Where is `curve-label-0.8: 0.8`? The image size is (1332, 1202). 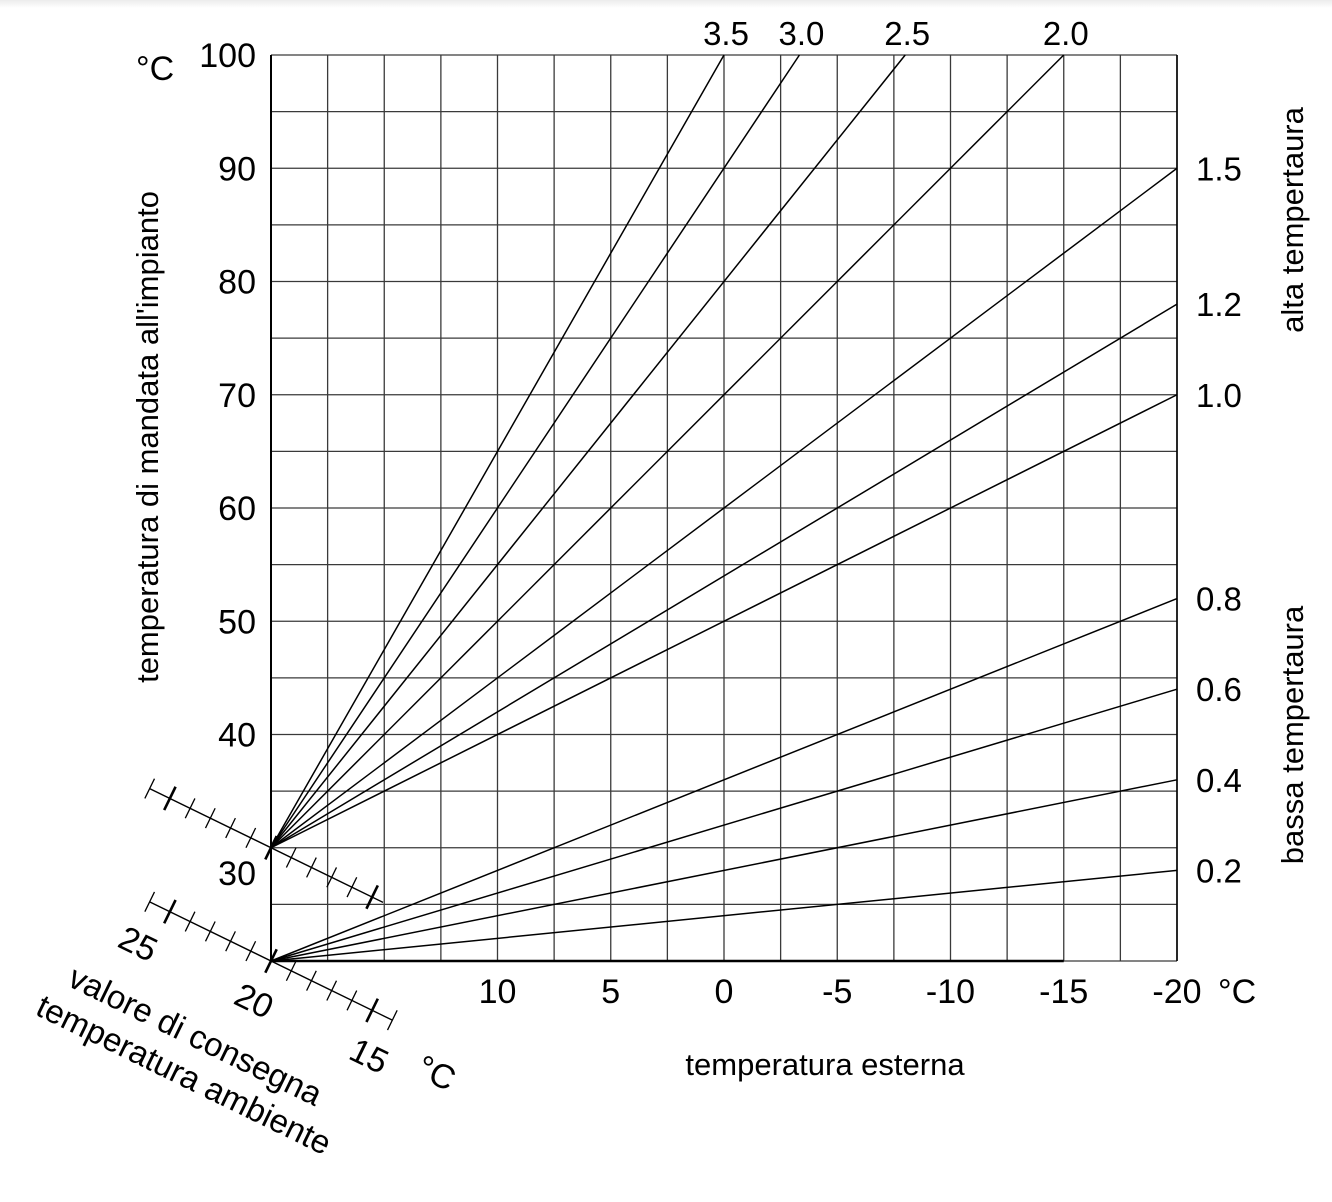 curve-label-0.8: 0.8 is located at coordinates (1219, 599).